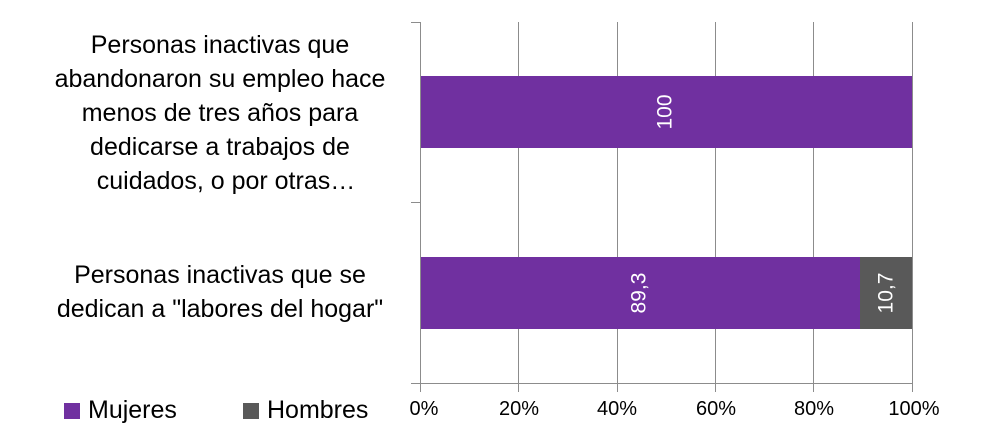 The height and width of the screenshot is (436, 982). Describe the element at coordinates (914, 409) in the screenshot. I see `x-tick-label: 100%` at that location.